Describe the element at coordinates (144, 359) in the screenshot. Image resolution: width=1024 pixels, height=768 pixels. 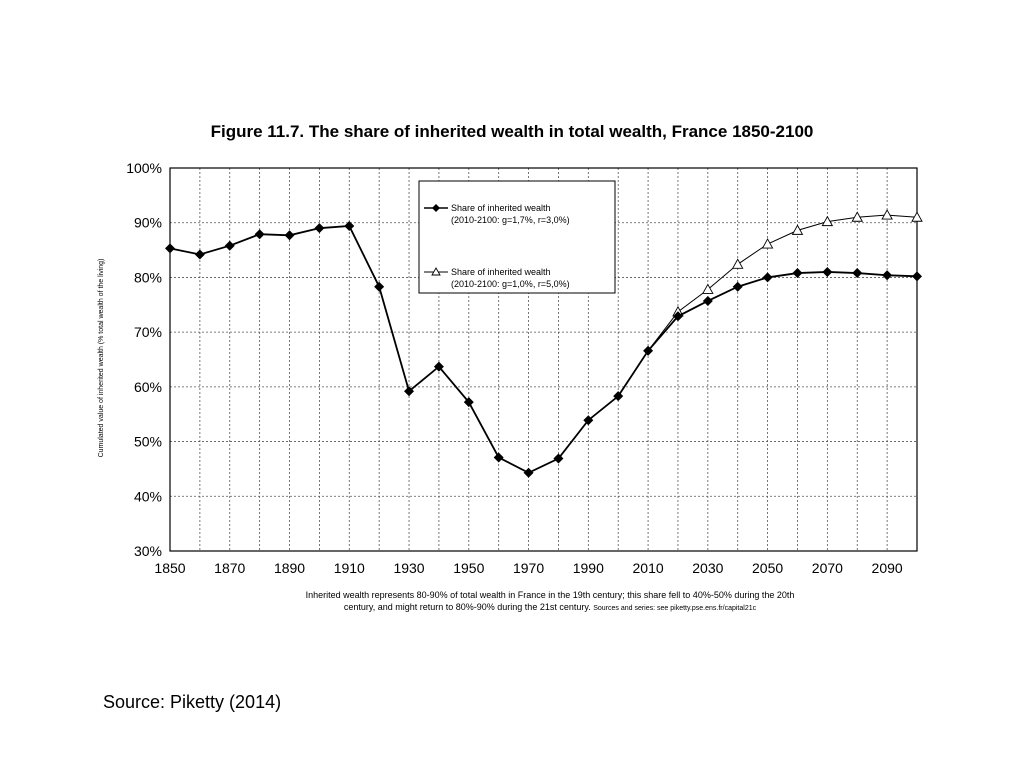
I see `y-tick-labels: 30% 40% 50% 60% 70% 80% 90% 100%` at that location.